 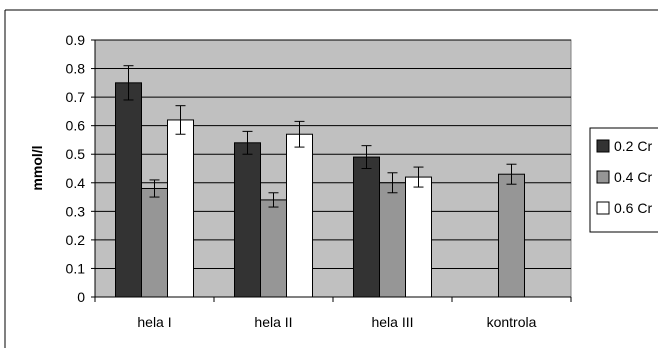 What do you see at coordinates (76, 126) in the screenshot?
I see `y-tick-label: 0.6` at bounding box center [76, 126].